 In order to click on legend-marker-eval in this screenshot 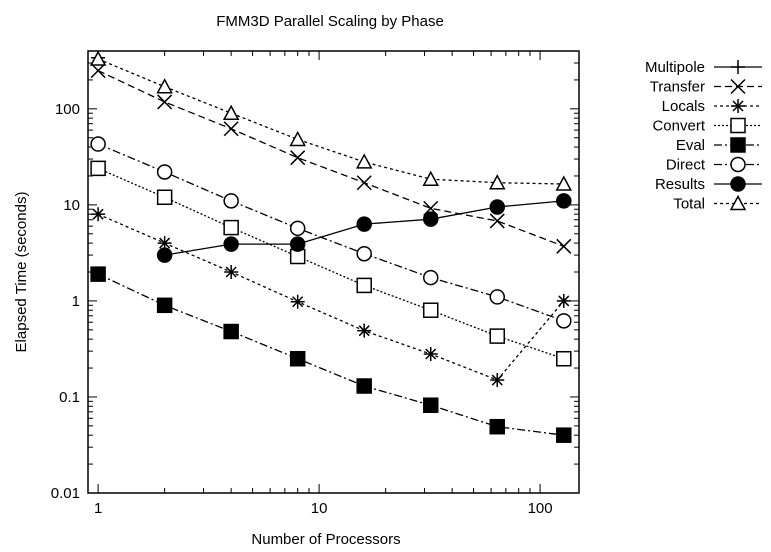, I will do `click(738, 145)`.